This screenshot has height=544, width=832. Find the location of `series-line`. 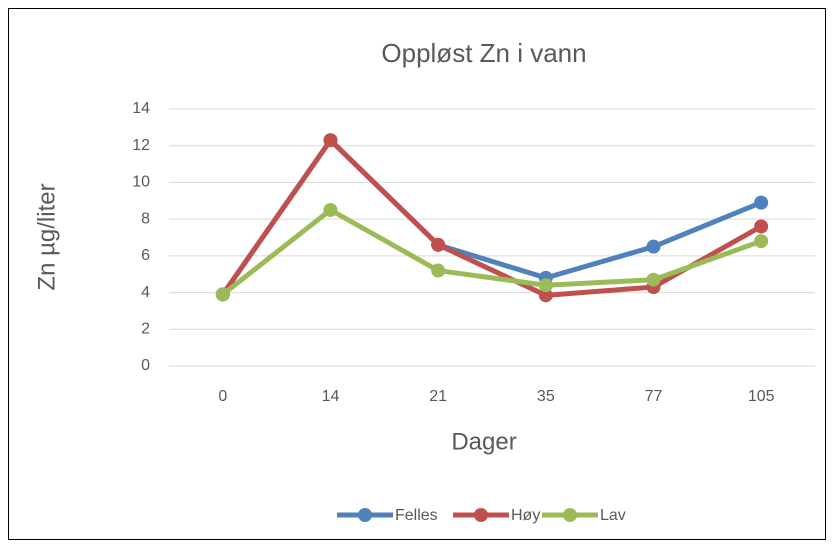

series-line is located at coordinates (492, 252).